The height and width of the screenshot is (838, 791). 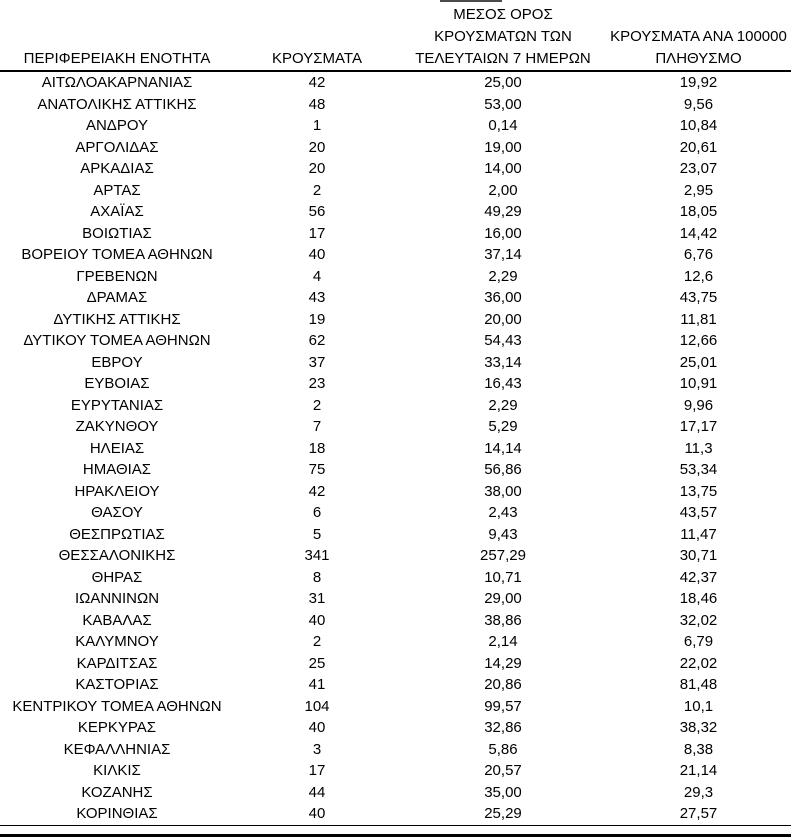 I want to click on cases-cell: 62, so click(x=317, y=340).